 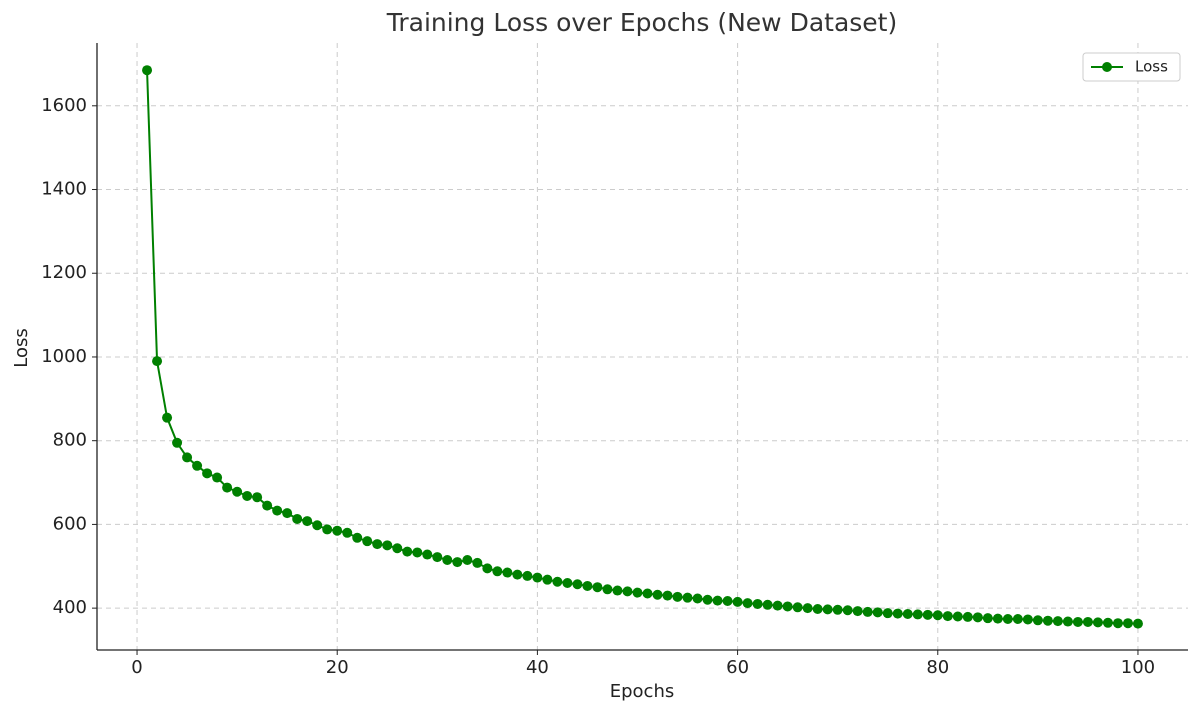 What do you see at coordinates (641, 22) in the screenshot?
I see `chart-title: Training Loss over Epochs (New Dataset)` at bounding box center [641, 22].